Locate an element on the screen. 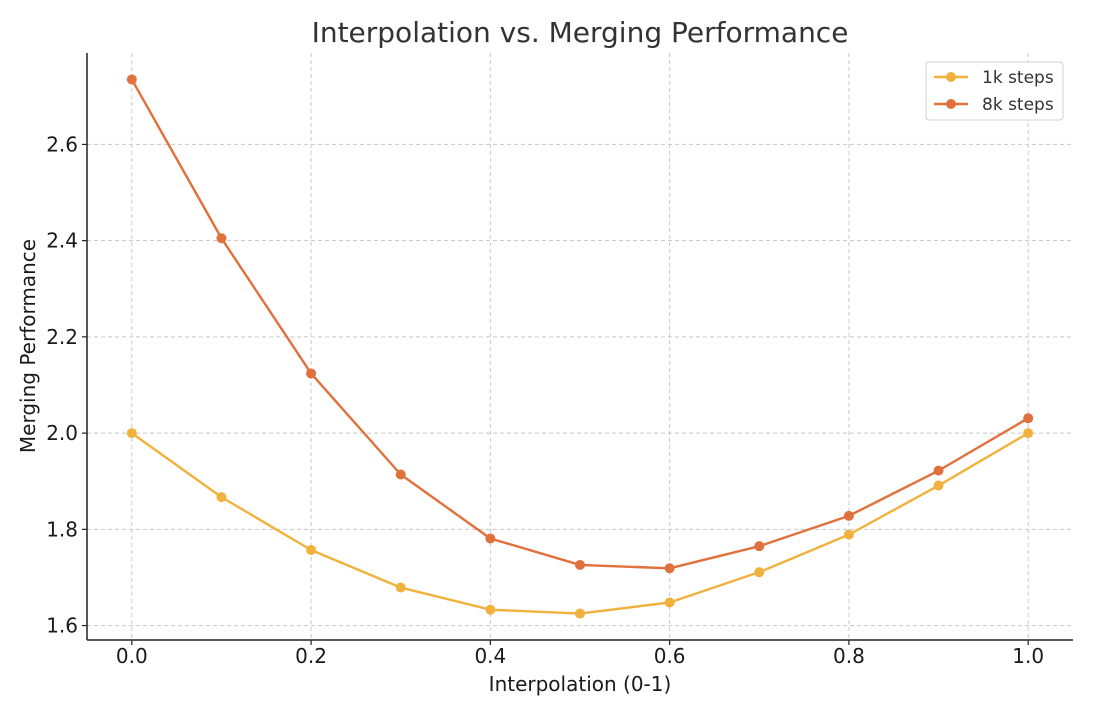 This screenshot has width=1100, height=702. x-tick-label: 0.0 is located at coordinates (132, 656).